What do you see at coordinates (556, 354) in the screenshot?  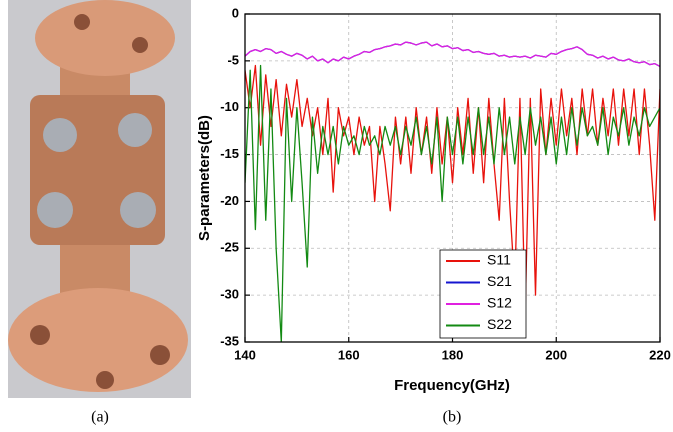 I see `x-tick-label: 200` at bounding box center [556, 354].